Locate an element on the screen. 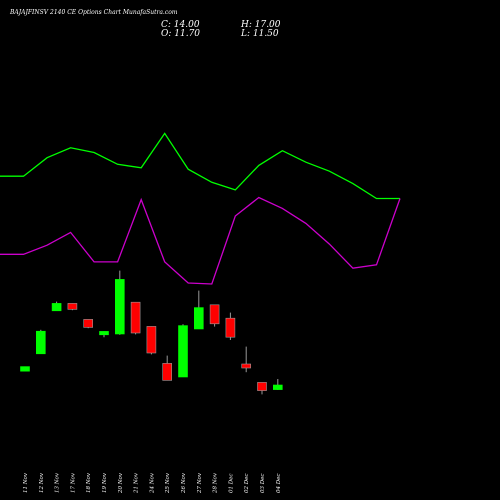  x-tick-label: 26 Nov is located at coordinates (184, 483).